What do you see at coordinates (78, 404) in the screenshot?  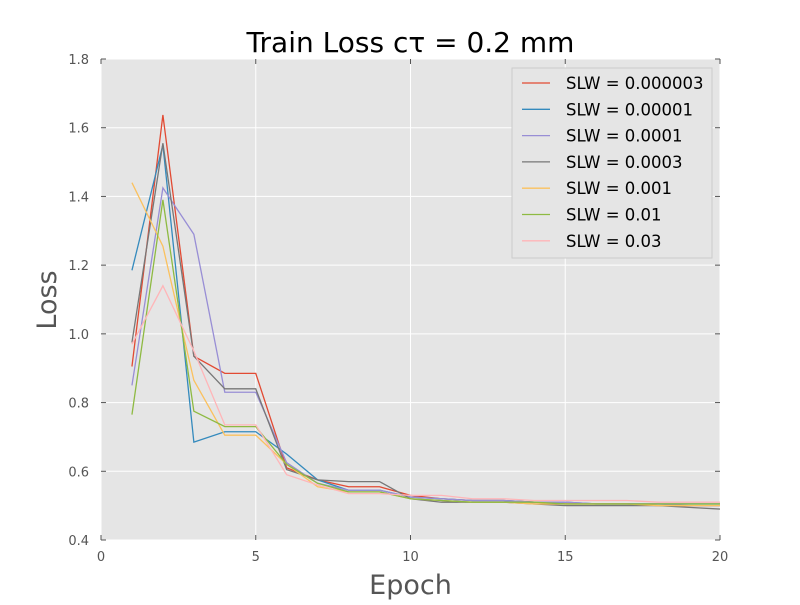 I see `y-tick-label: 0.8` at bounding box center [78, 404].